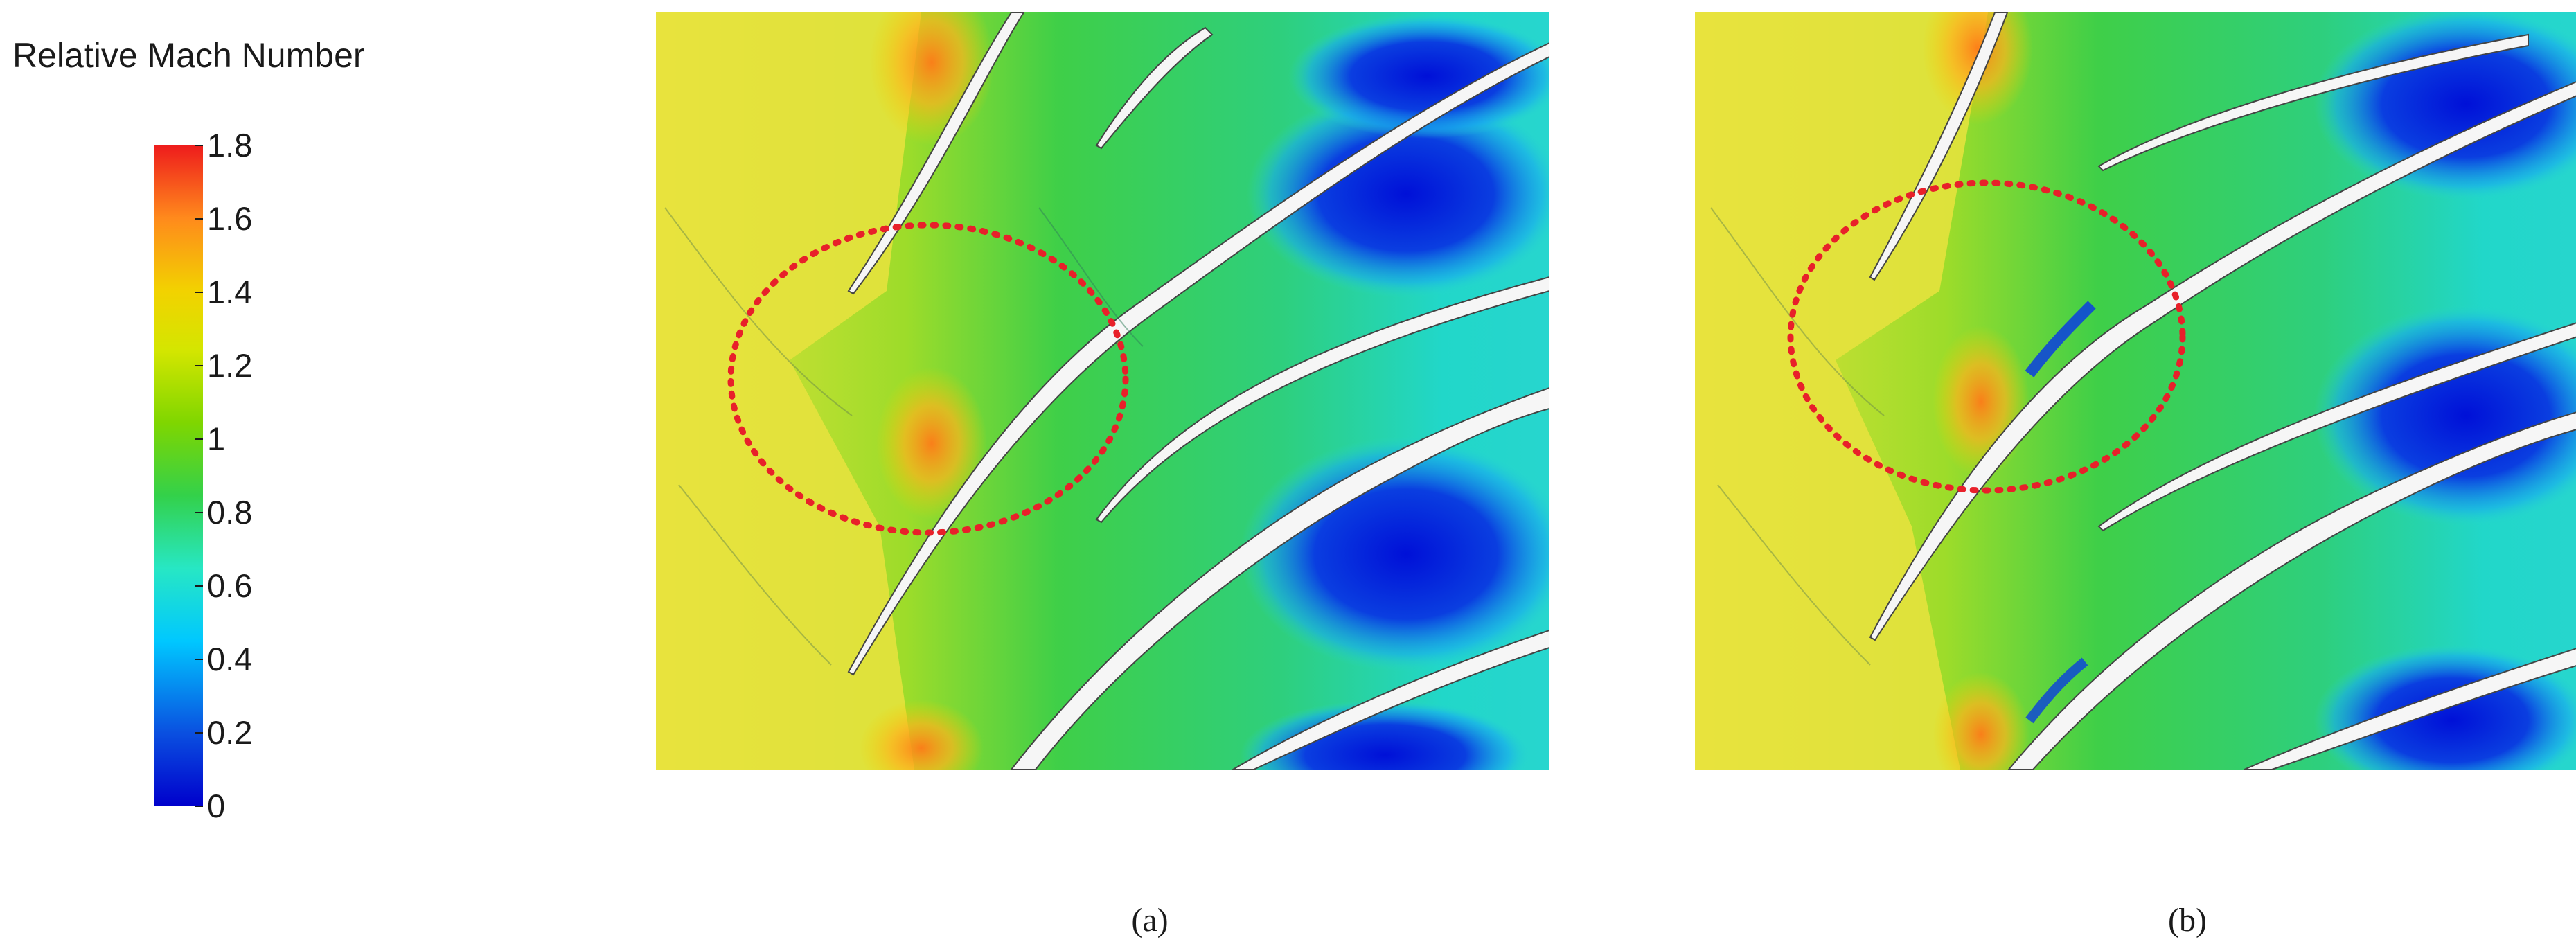 Image resolution: width=2576 pixels, height=951 pixels. Describe the element at coordinates (2187, 920) in the screenshot. I see `caption-b: (b)` at that location.